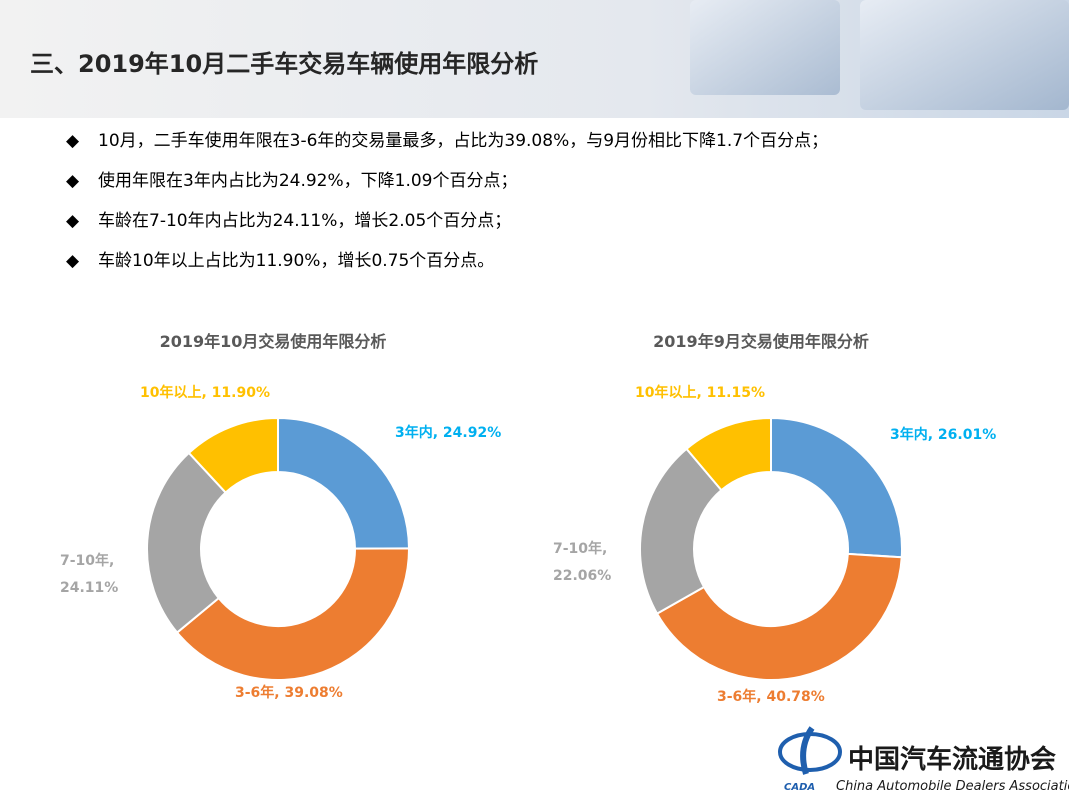 The height and width of the screenshot is (802, 1069). I want to click on data-label: 10年以上, 11.15%, so click(700, 393).